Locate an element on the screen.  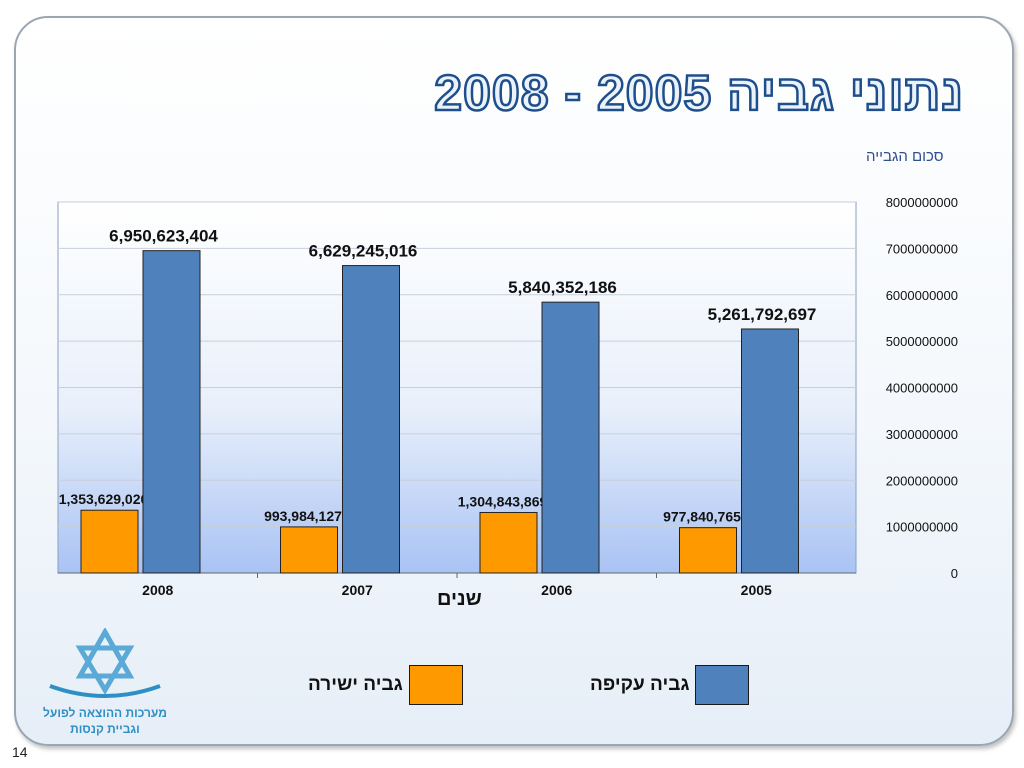
organization-logo: מערכות ההוצאה לפועל וגביית קנסות is located at coordinates (105, 681).